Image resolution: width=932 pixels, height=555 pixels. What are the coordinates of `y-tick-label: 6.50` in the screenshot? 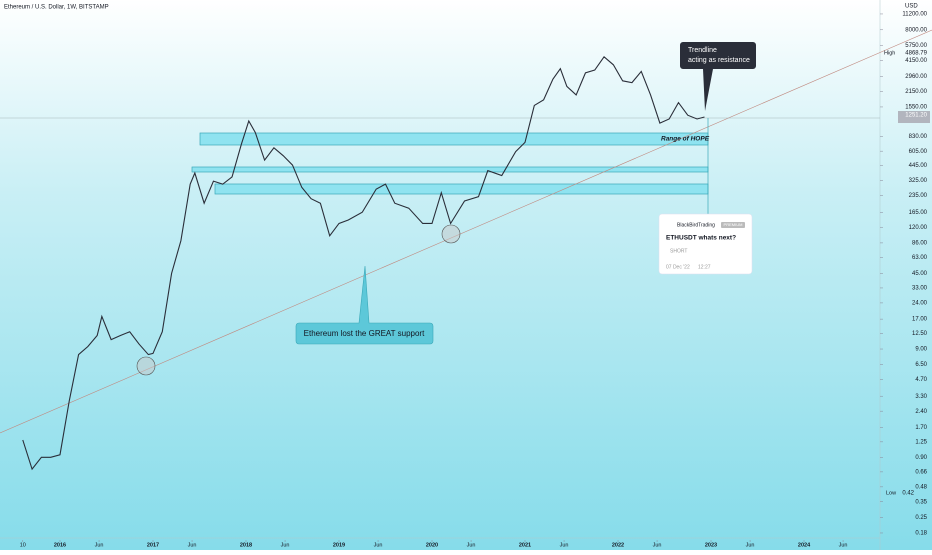 It's located at (921, 365).